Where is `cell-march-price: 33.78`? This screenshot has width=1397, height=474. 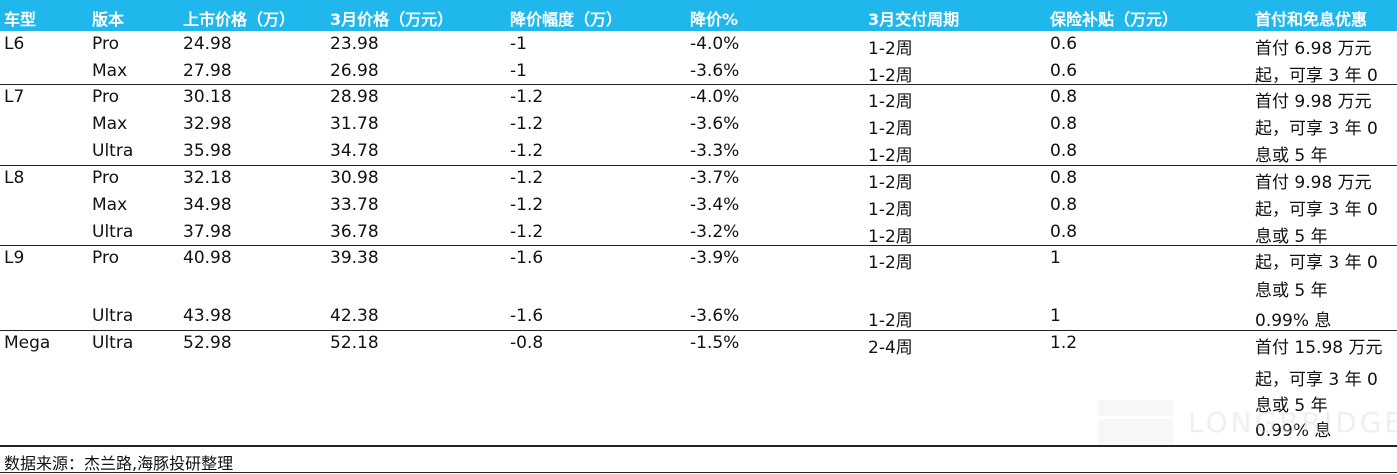 cell-march-price: 33.78 is located at coordinates (354, 205).